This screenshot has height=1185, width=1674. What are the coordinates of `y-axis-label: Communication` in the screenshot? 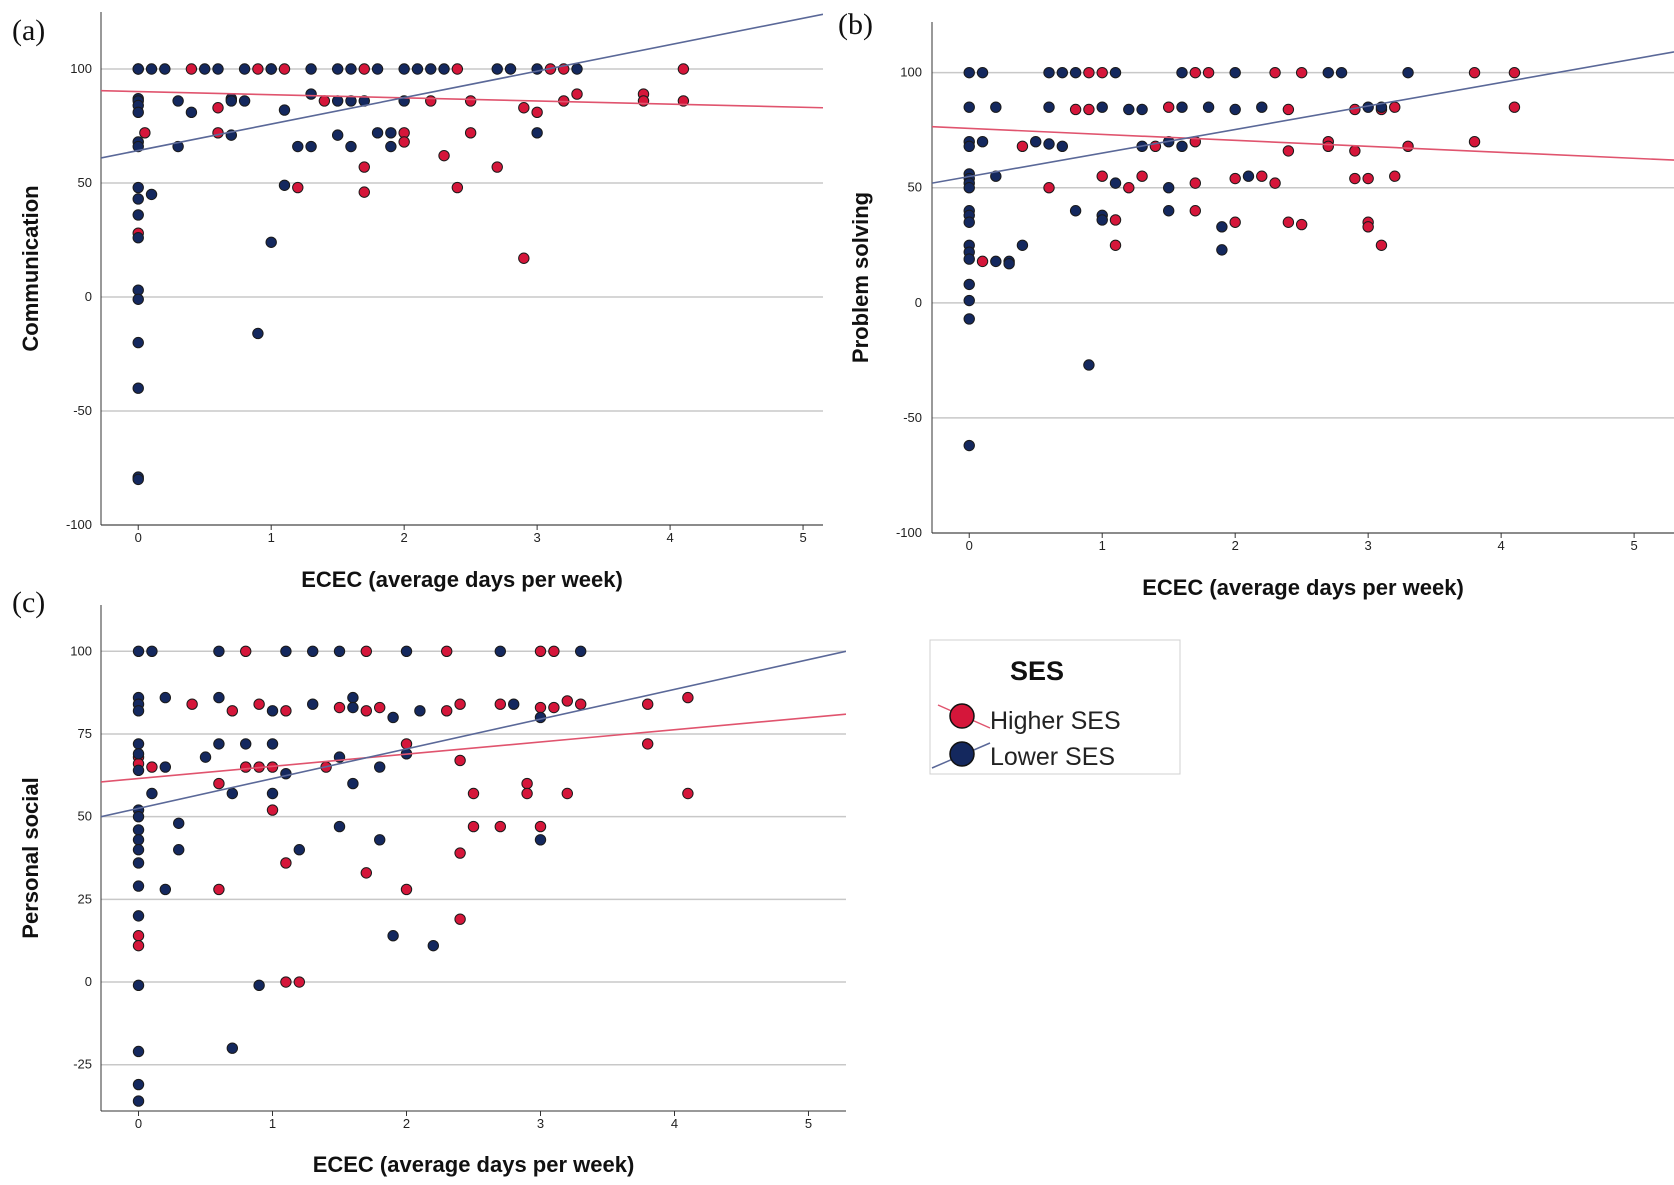 It's located at (30, 268).